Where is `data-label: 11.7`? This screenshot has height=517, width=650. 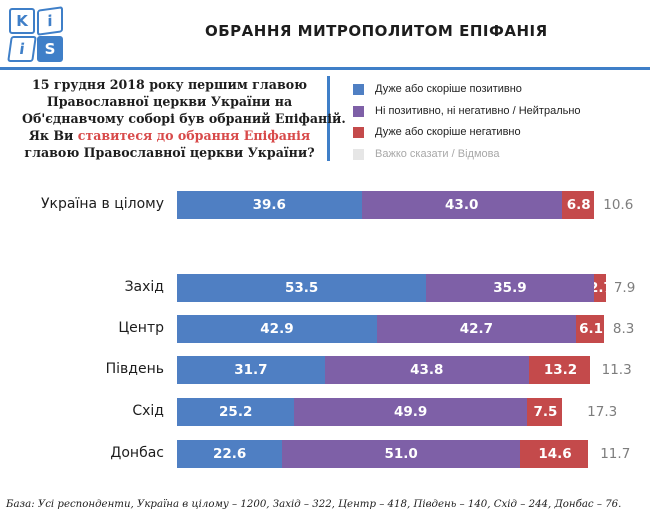
data-label: 11.7 is located at coordinates (615, 454).